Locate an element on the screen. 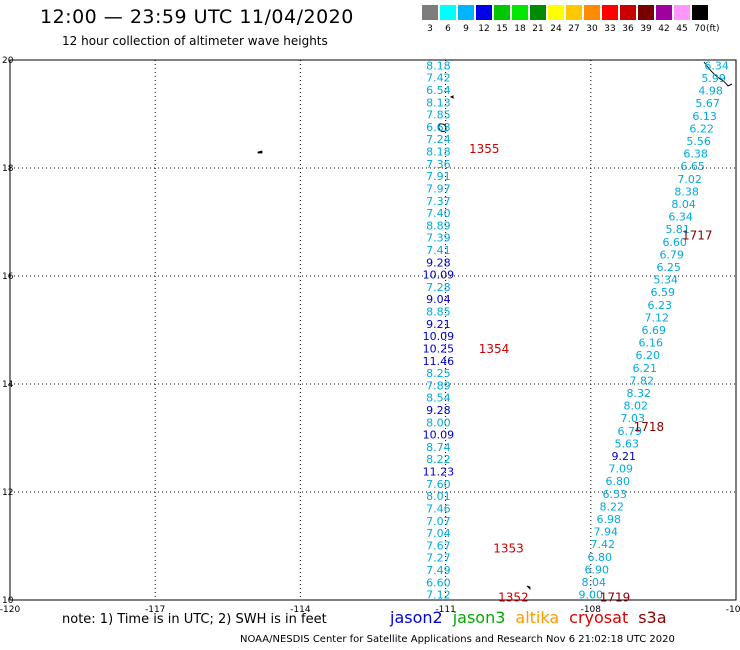 This screenshot has width=740, height=650. pass-time-label: 1352 is located at coordinates (513, 597).